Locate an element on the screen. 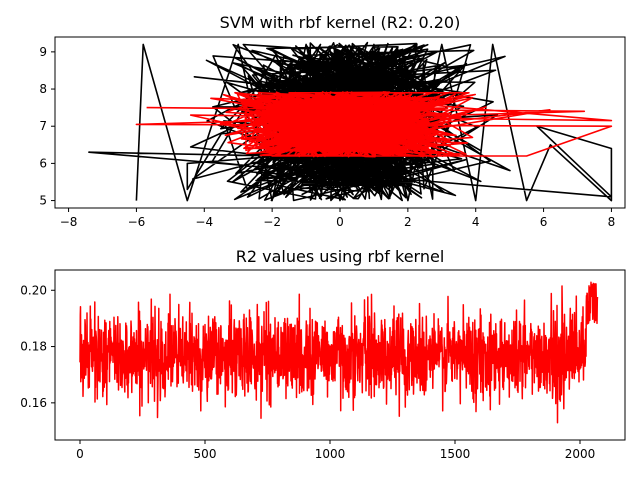 This screenshot has height=480, width=640. top-xtick-label: 2 is located at coordinates (408, 222).